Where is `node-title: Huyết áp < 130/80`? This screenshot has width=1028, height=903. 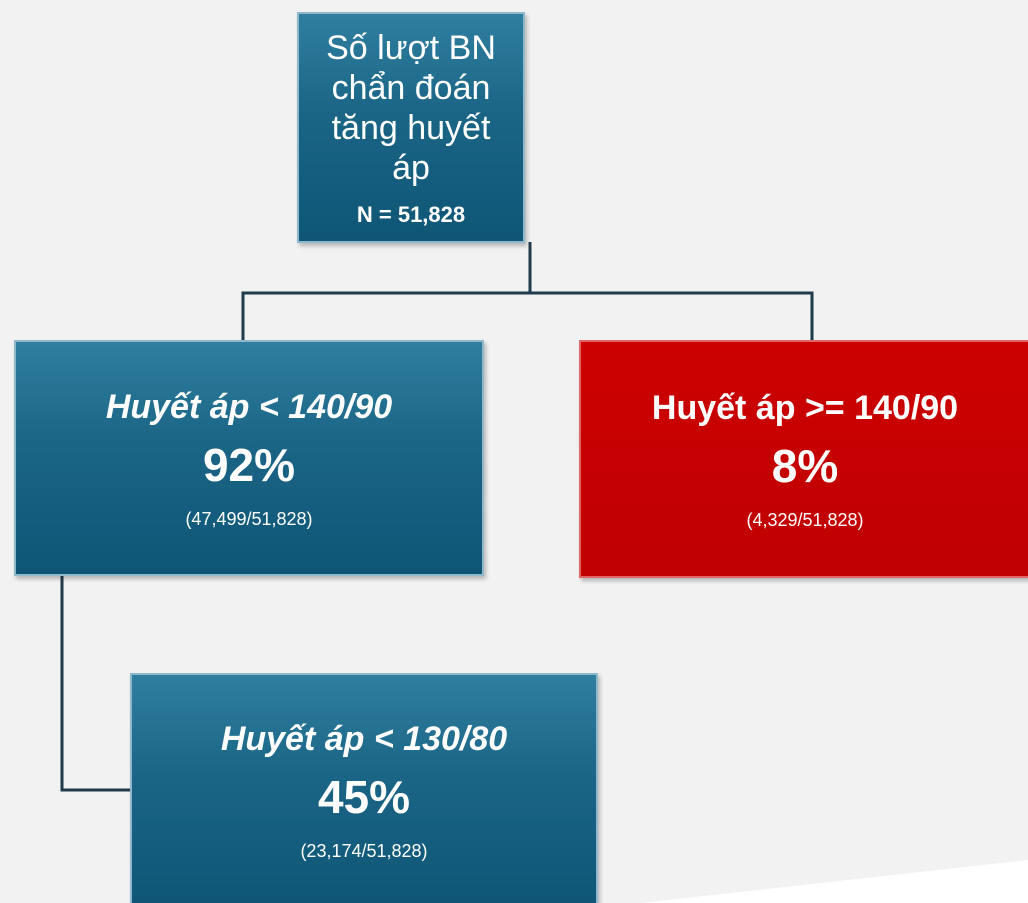
node-title: Huyết áp < 130/80 is located at coordinates (364, 739).